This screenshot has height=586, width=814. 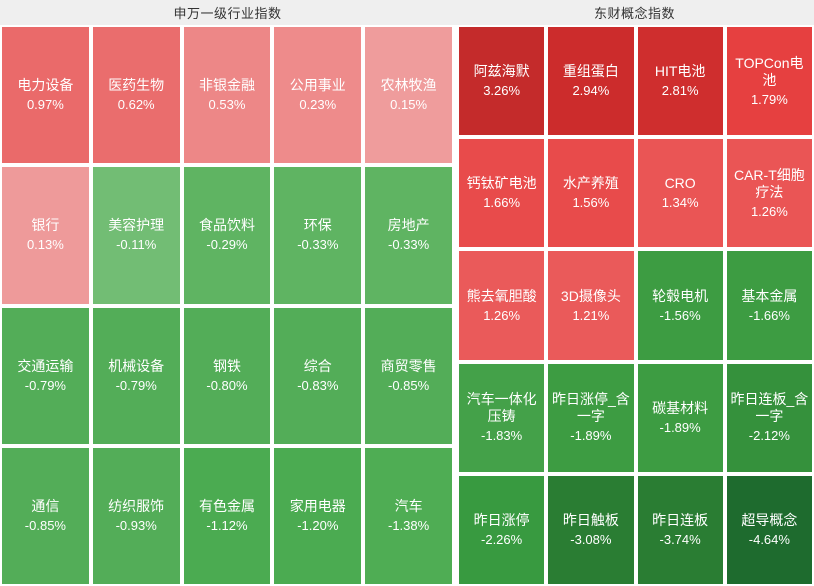 What do you see at coordinates (408, 375) in the screenshot?
I see `treemap-tile: 商贸零售 -0.85%` at bounding box center [408, 375].